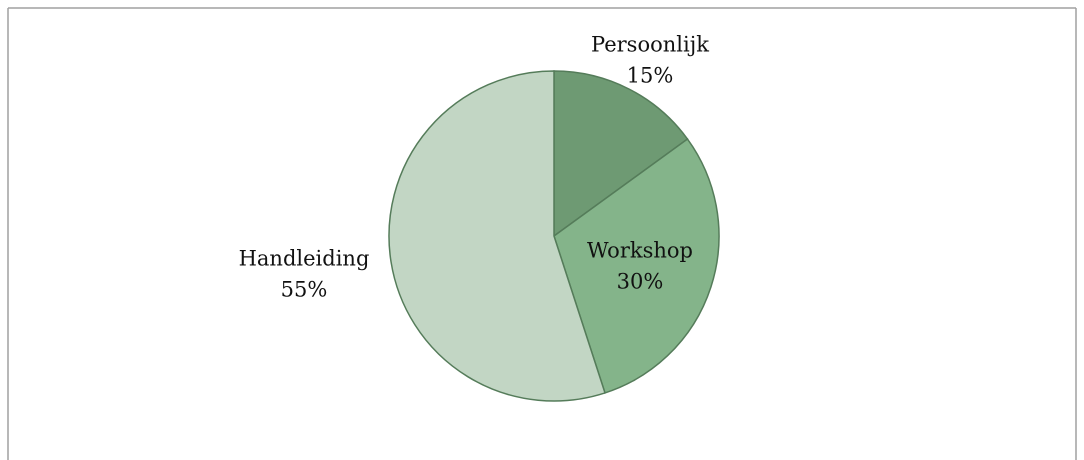 The image size is (1084, 460). What do you see at coordinates (650, 76) in the screenshot?
I see `slice-value-label: 15%` at bounding box center [650, 76].